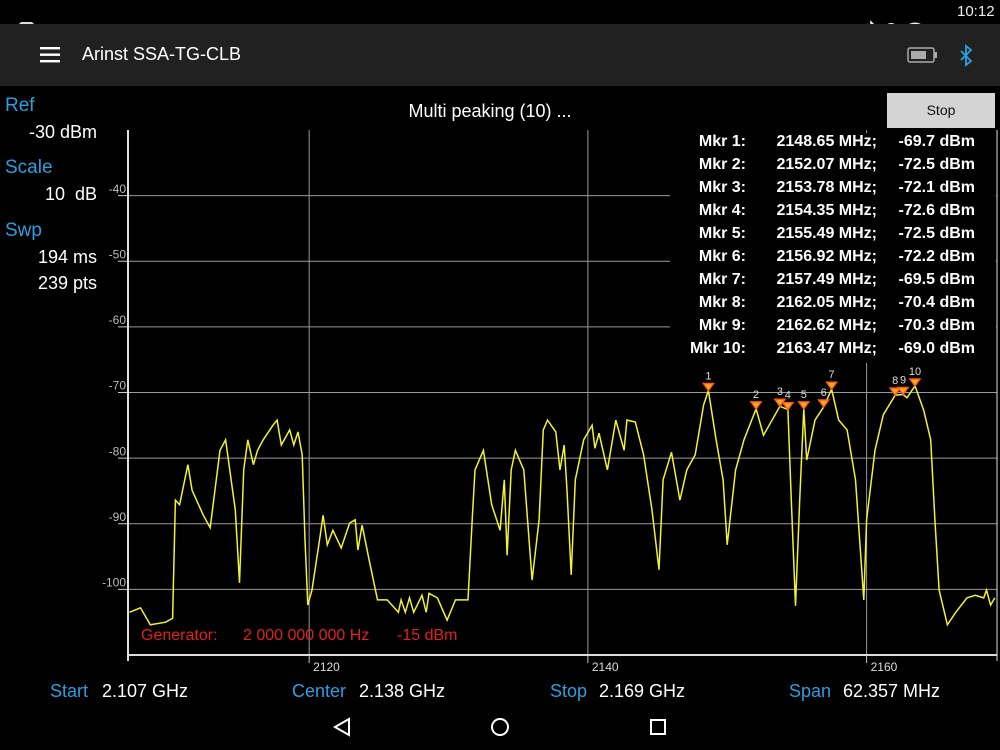  What do you see at coordinates (67, 283) in the screenshot?
I see `swp-points: 239 pts` at bounding box center [67, 283].